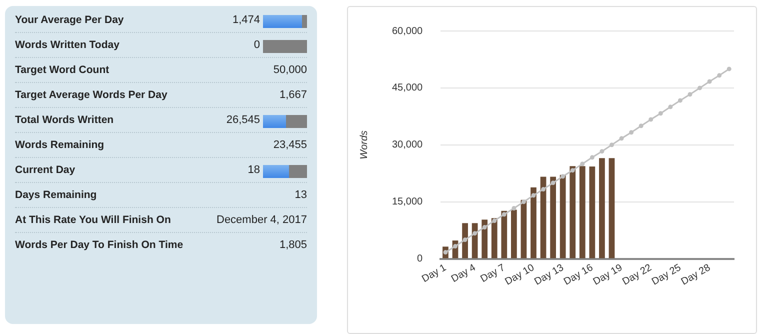 This screenshot has width=758, height=334. Describe the element at coordinates (290, 145) in the screenshot. I see `text: 23,455` at that location.